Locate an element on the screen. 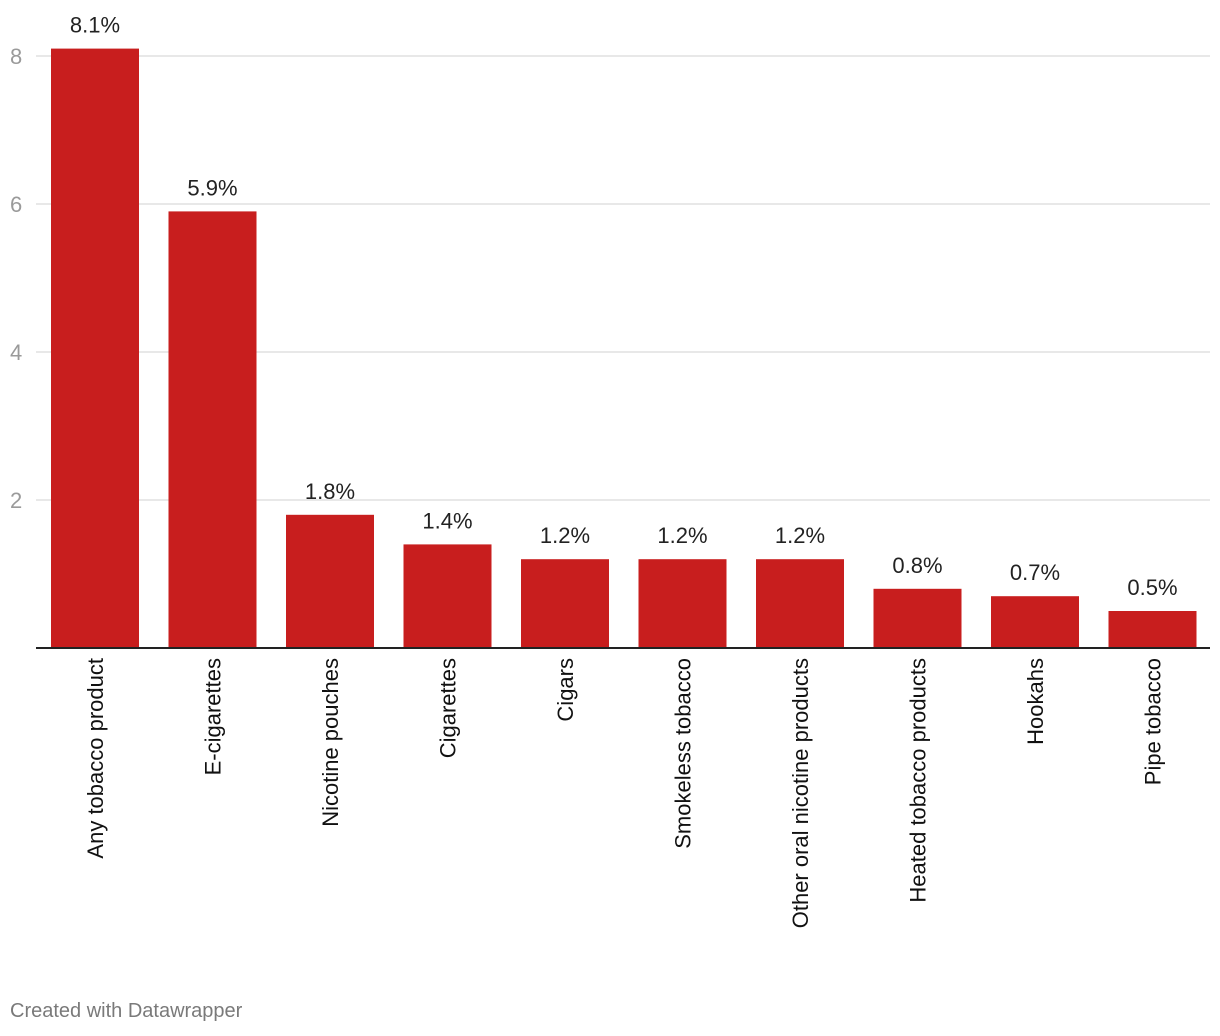 Image resolution: width=1220 pixels, height=1036 pixels. x-tick-label: E-cigarettes is located at coordinates (213, 716).